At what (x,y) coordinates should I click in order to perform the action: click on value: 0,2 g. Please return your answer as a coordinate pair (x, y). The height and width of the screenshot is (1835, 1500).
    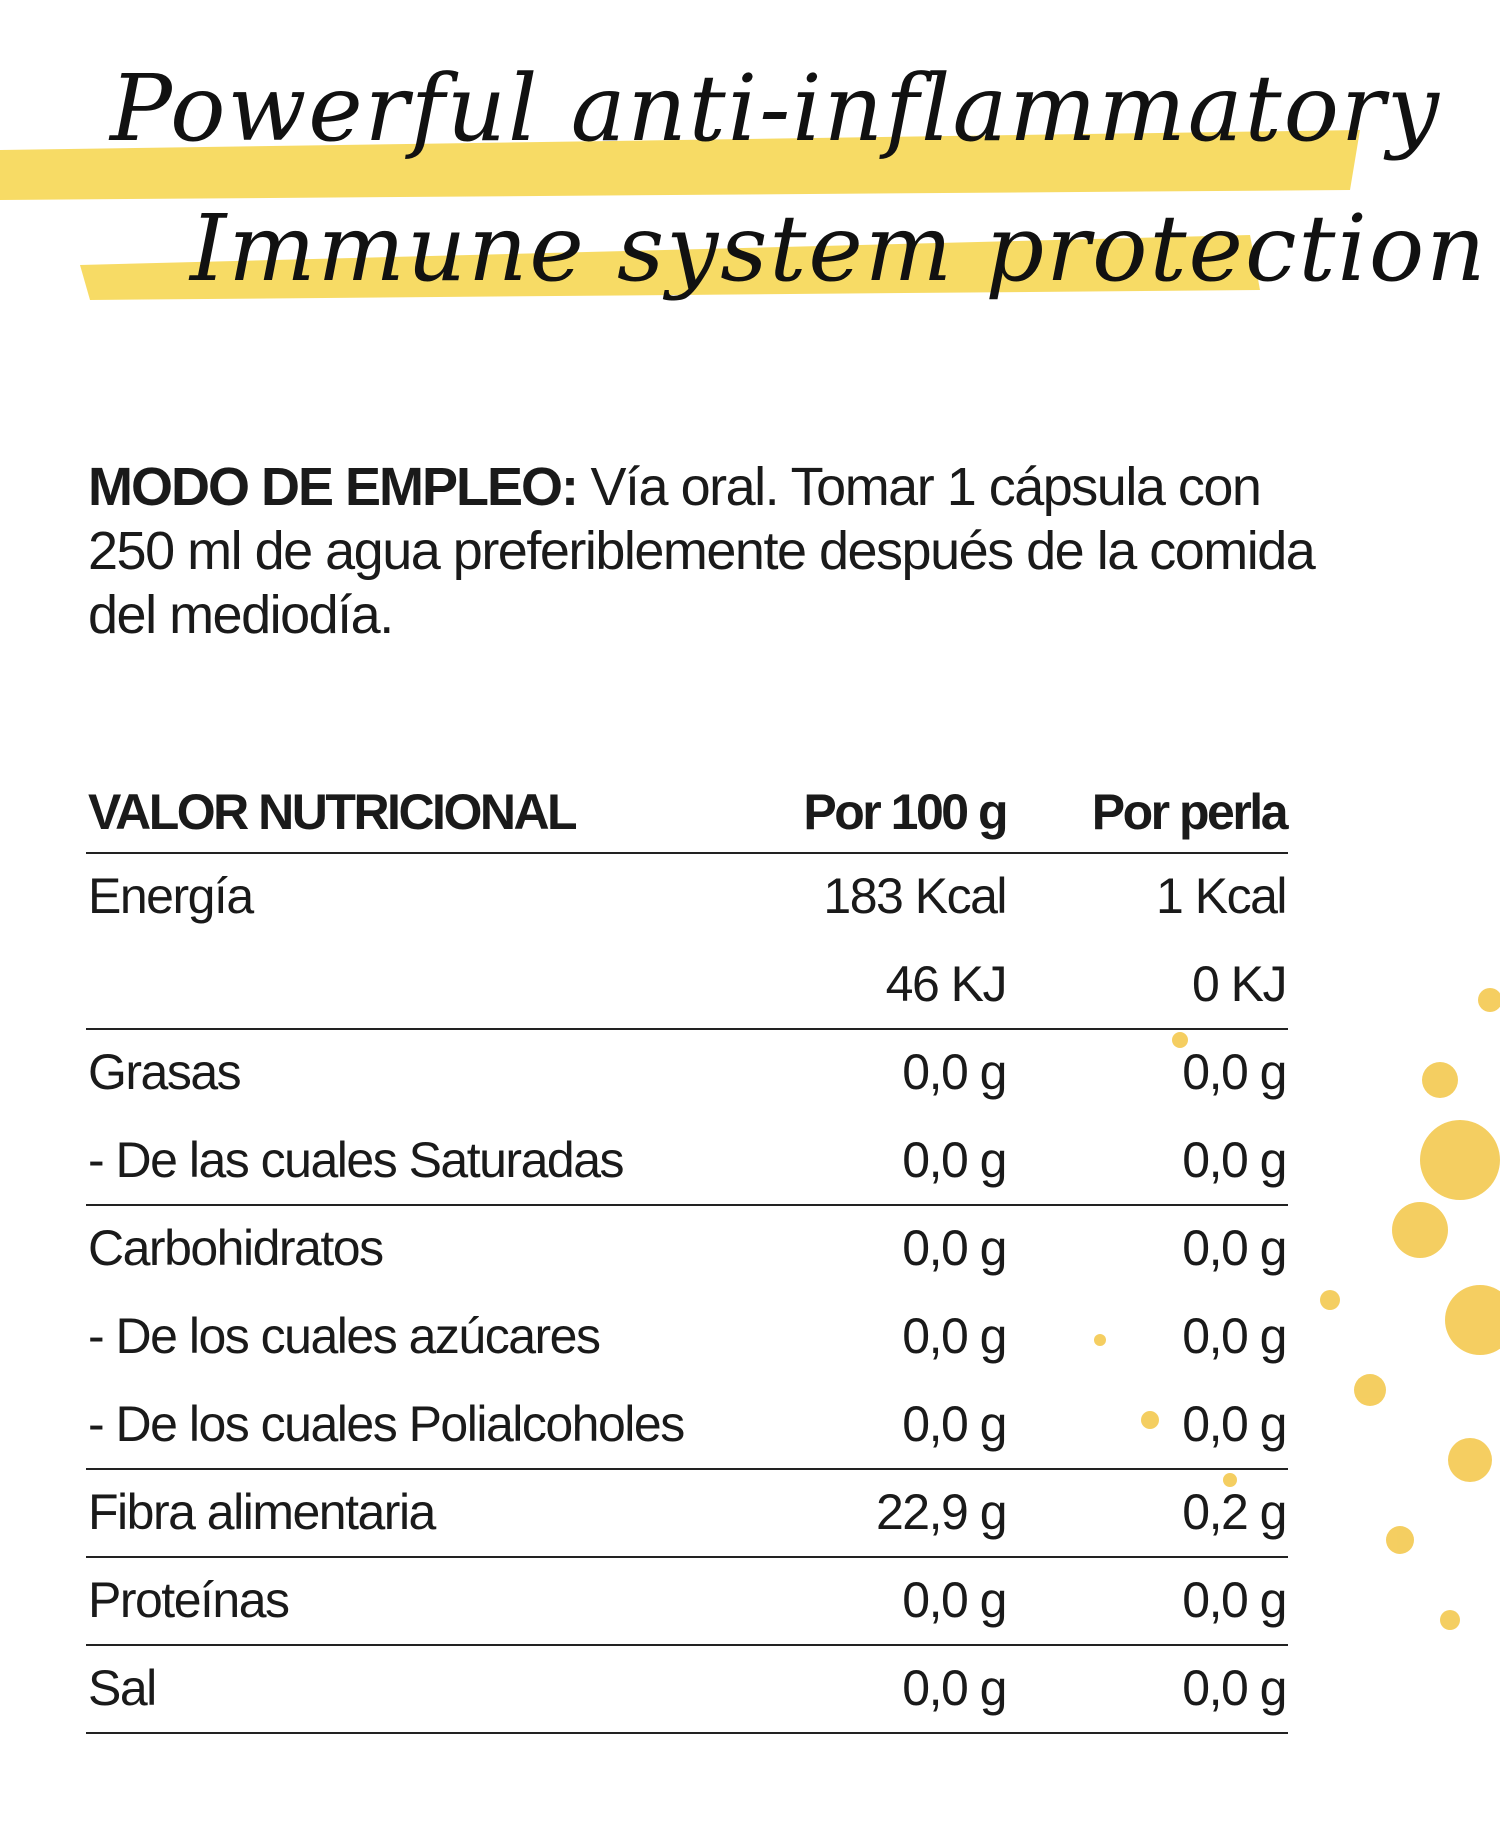
    Looking at the image, I should click on (1234, 1512).